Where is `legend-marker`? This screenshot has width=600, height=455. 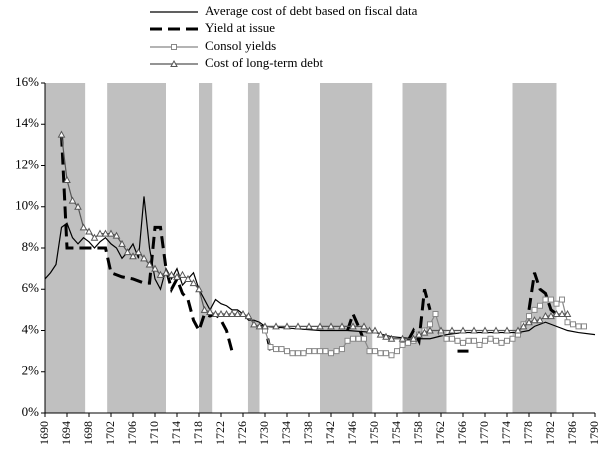 legend-marker is located at coordinates (174, 47).